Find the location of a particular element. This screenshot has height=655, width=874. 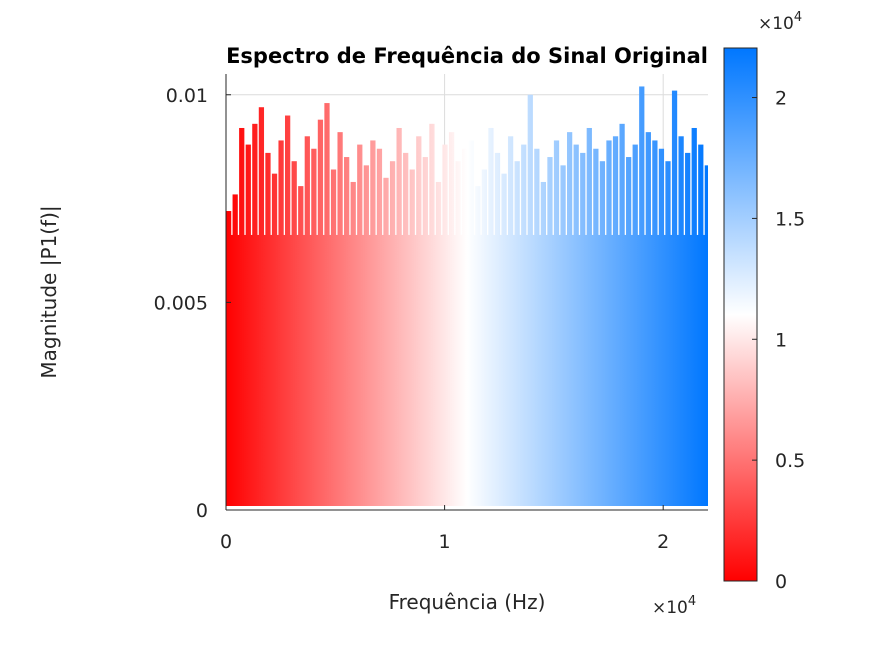

colorbar-tick-label: 0 is located at coordinates (781, 582).